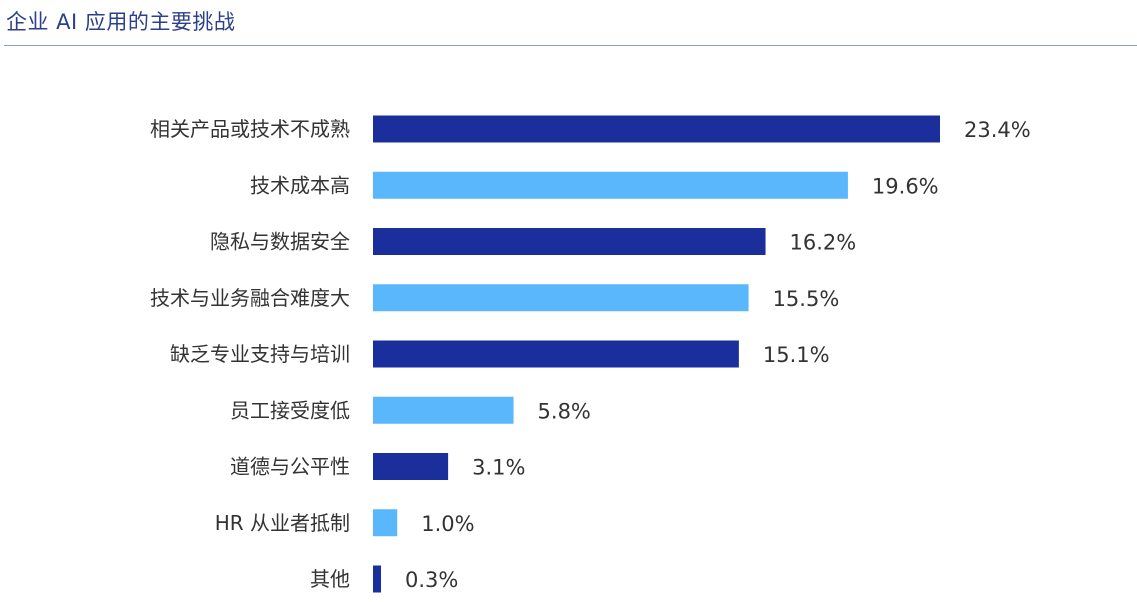 This screenshot has width=1137, height=602. Describe the element at coordinates (330, 579) in the screenshot. I see `category-label: 其他` at that location.